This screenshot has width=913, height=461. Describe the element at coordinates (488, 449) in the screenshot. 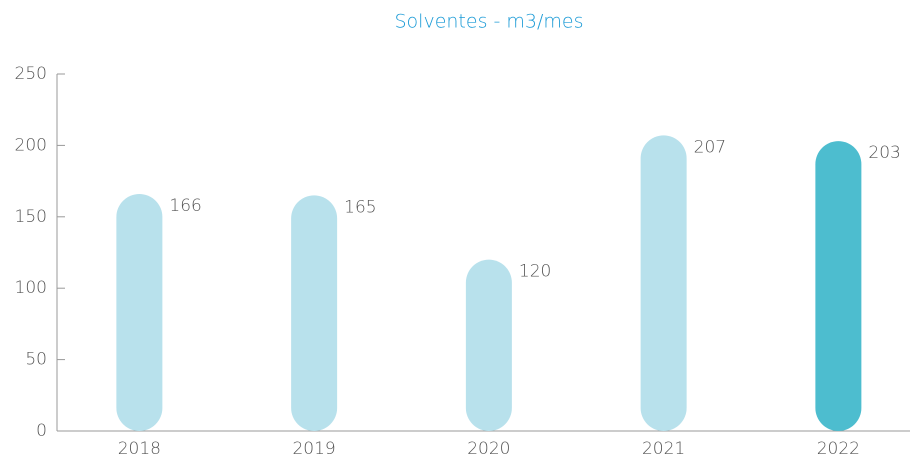

I see `x-tick-label: 2020` at that location.